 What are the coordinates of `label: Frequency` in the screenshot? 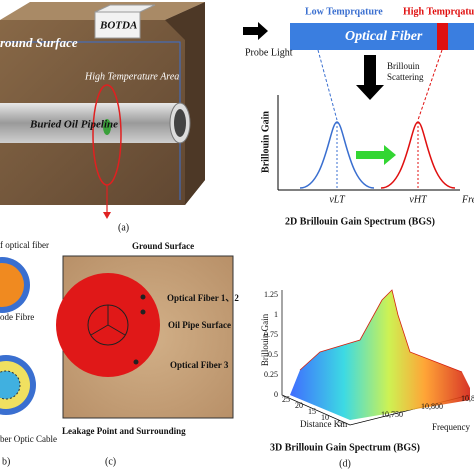 It's located at (451, 427).